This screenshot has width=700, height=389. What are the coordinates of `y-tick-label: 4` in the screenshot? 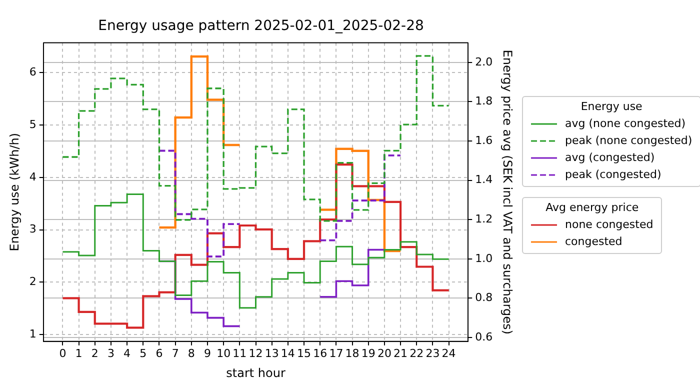 It's located at (32, 177).